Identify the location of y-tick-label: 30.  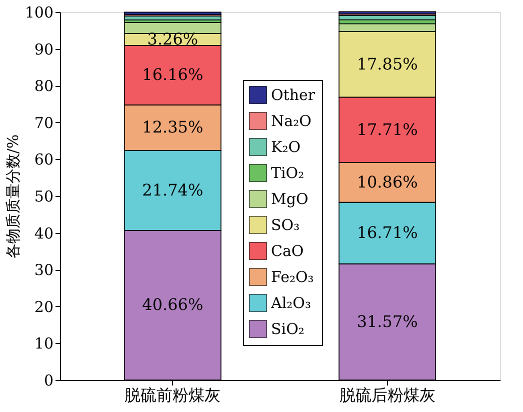
(44, 270).